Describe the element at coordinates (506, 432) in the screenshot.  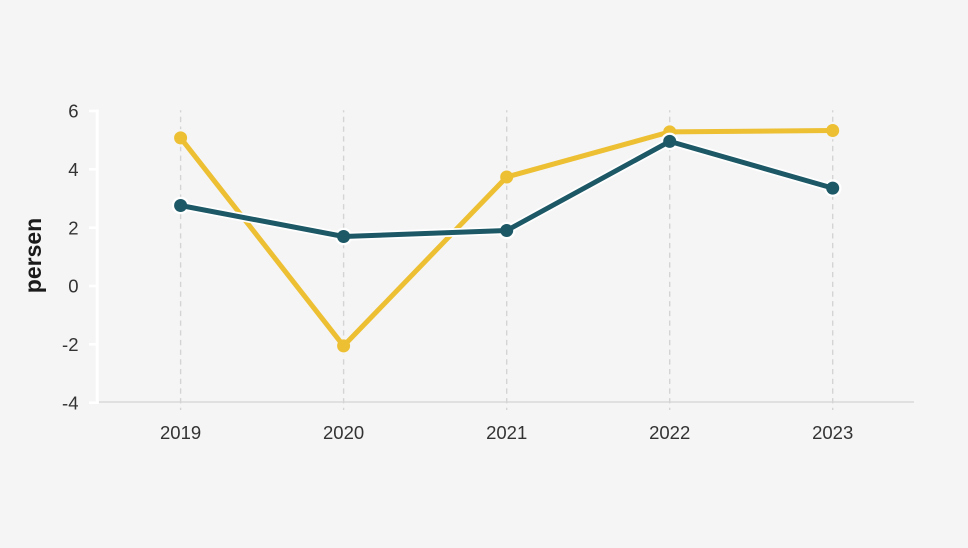
I see `svg-text: 2021` at that location.